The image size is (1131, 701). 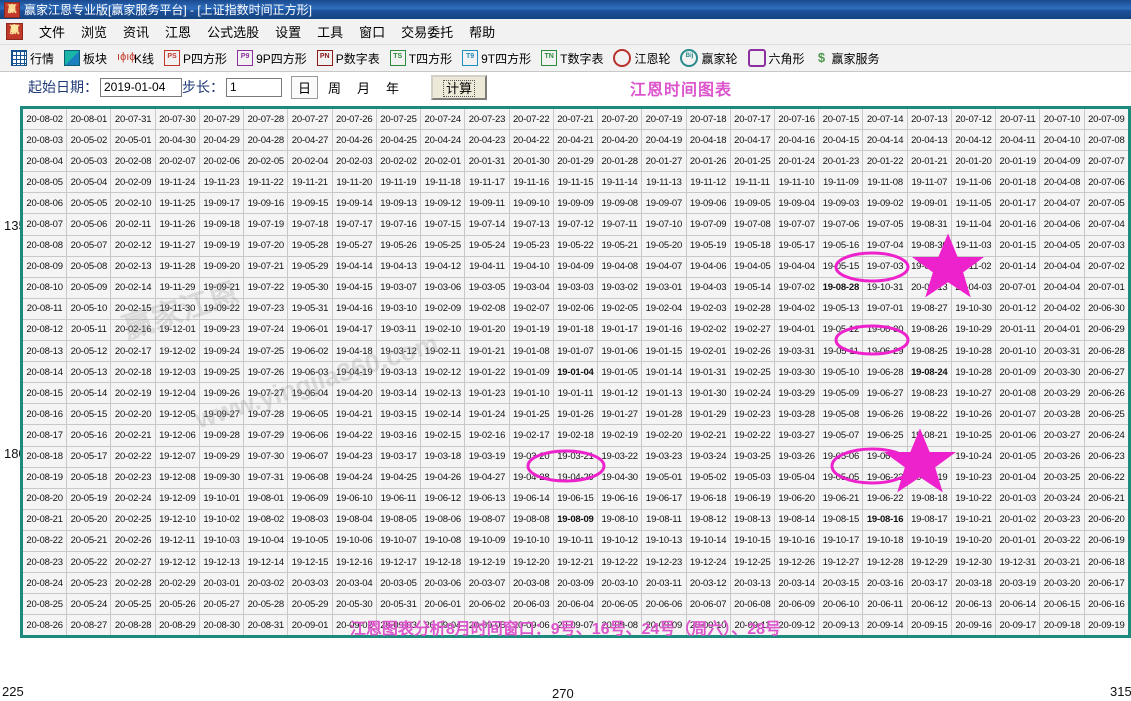 What do you see at coordinates (372, 32) in the screenshot?
I see `menu-item-window: 窗口` at bounding box center [372, 32].